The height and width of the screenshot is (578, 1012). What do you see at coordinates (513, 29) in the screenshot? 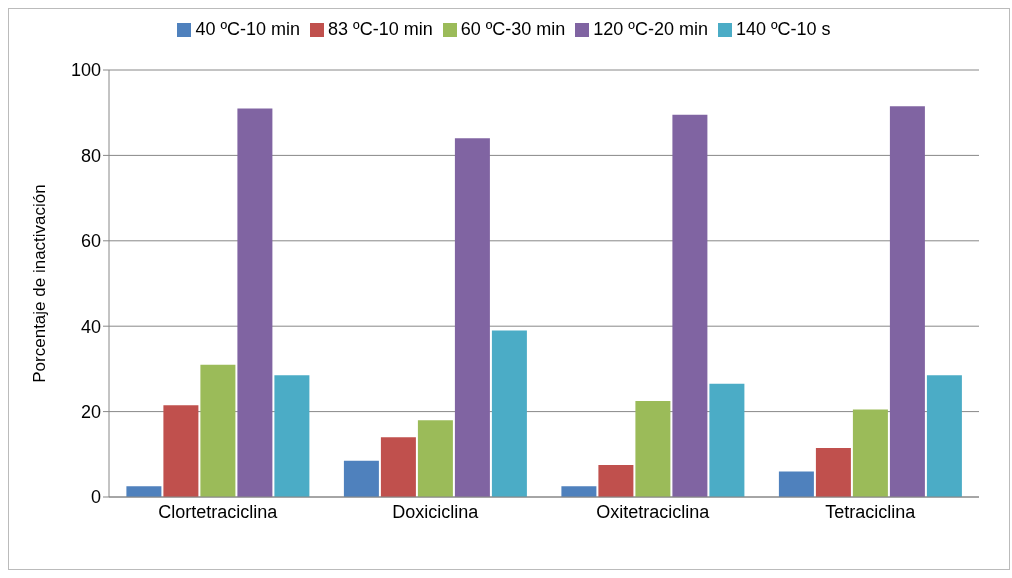
I see `legend-label: 60 ºC-30 min` at bounding box center [513, 29].